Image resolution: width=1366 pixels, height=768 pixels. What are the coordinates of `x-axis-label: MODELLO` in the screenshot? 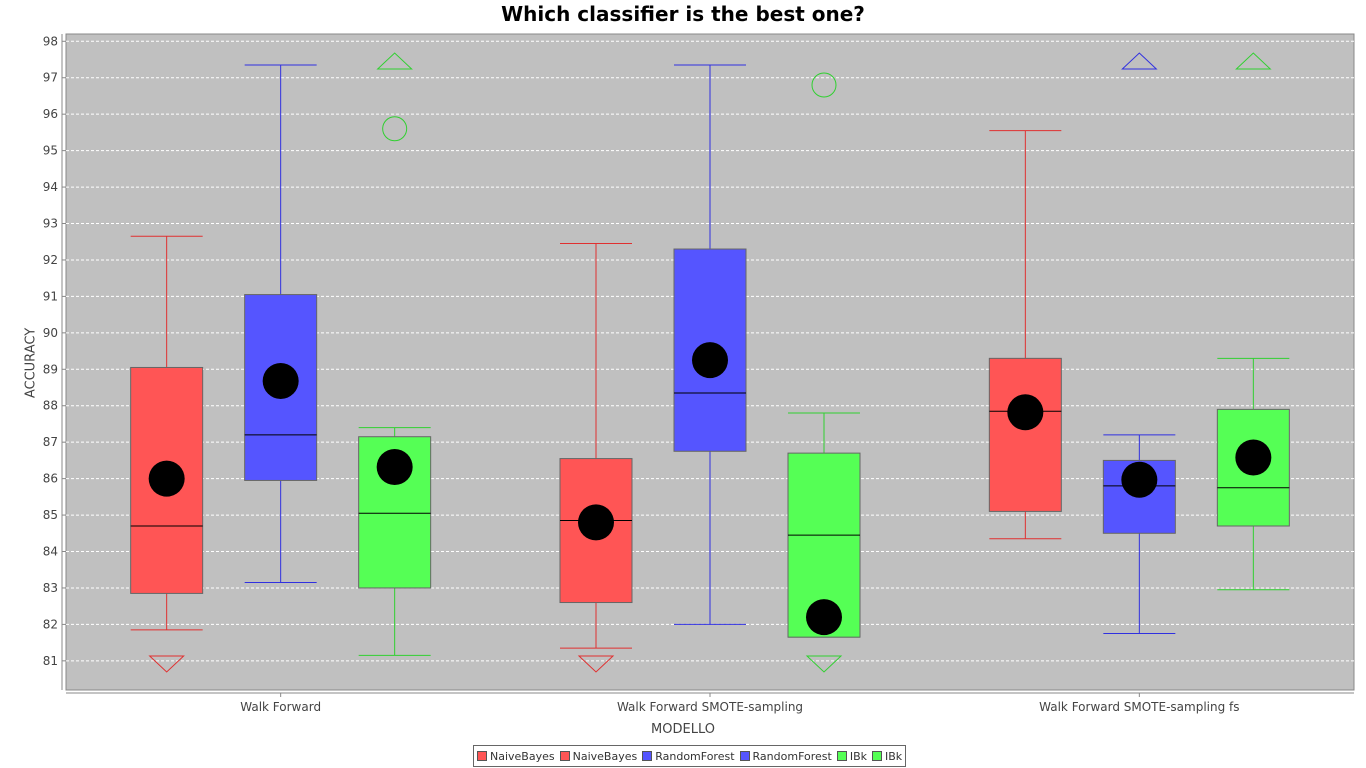 It's located at (683, 729).